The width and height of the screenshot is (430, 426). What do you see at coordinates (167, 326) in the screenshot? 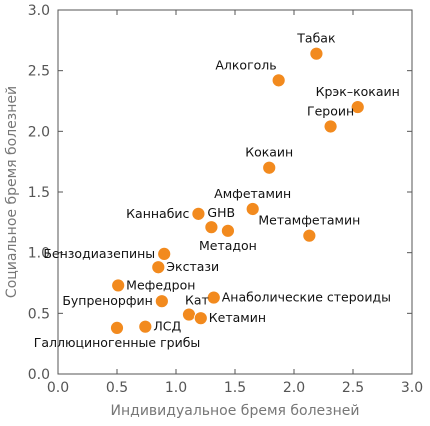
I see `data-point-label: ЛСД` at bounding box center [167, 326].